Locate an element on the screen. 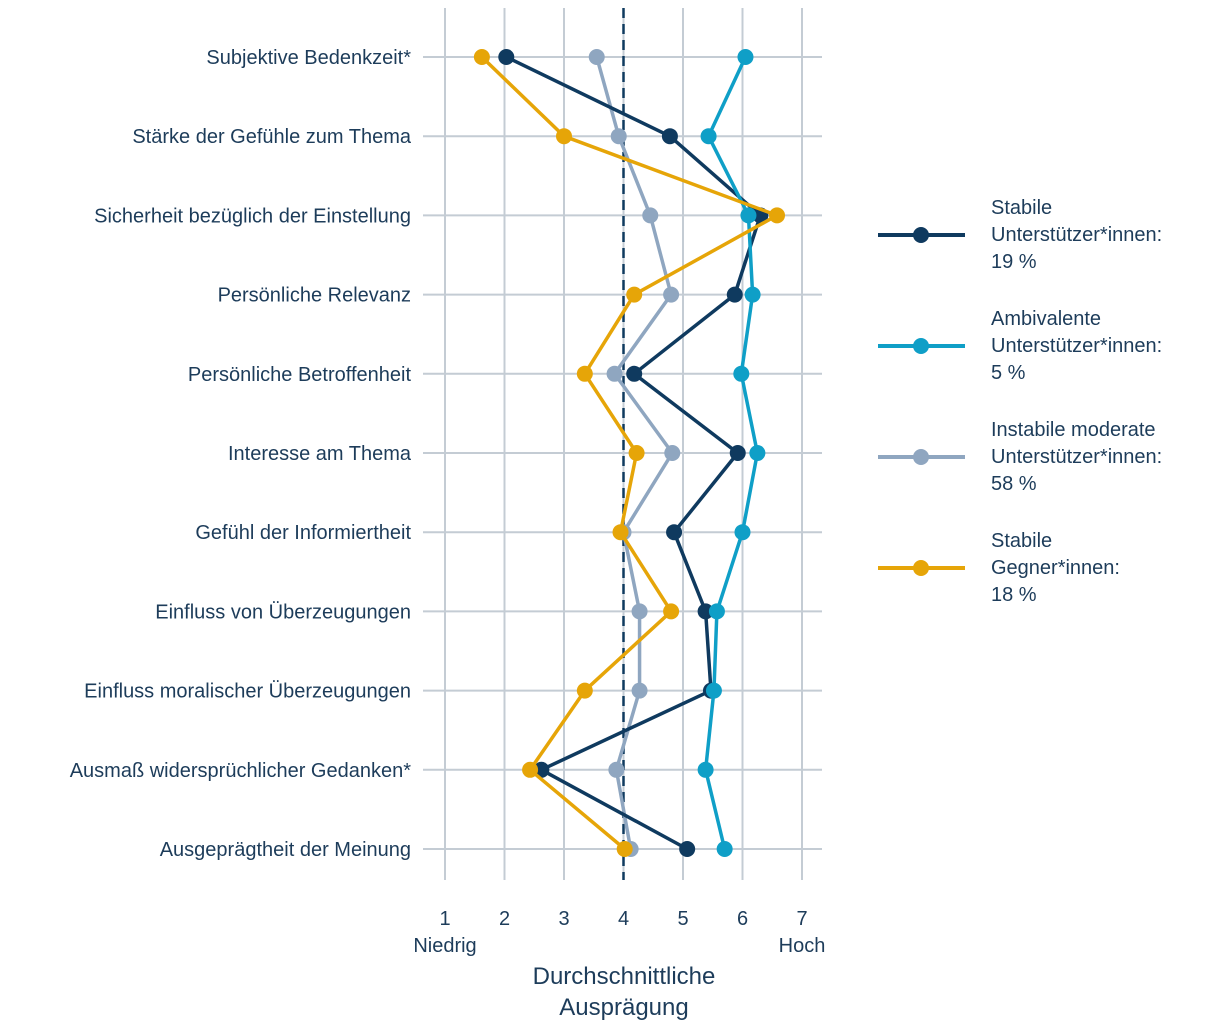  category-label: Ausmaß widersprüchlicher Gedanken* is located at coordinates (240, 771).